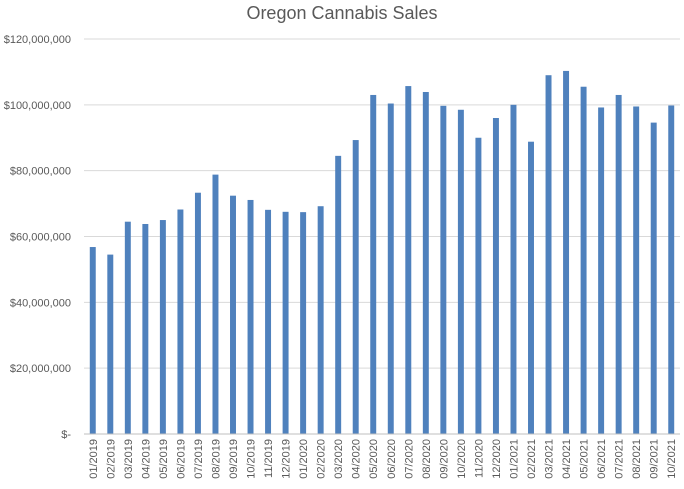  I want to click on x-tick-label: 02/2020, so click(322, 459).